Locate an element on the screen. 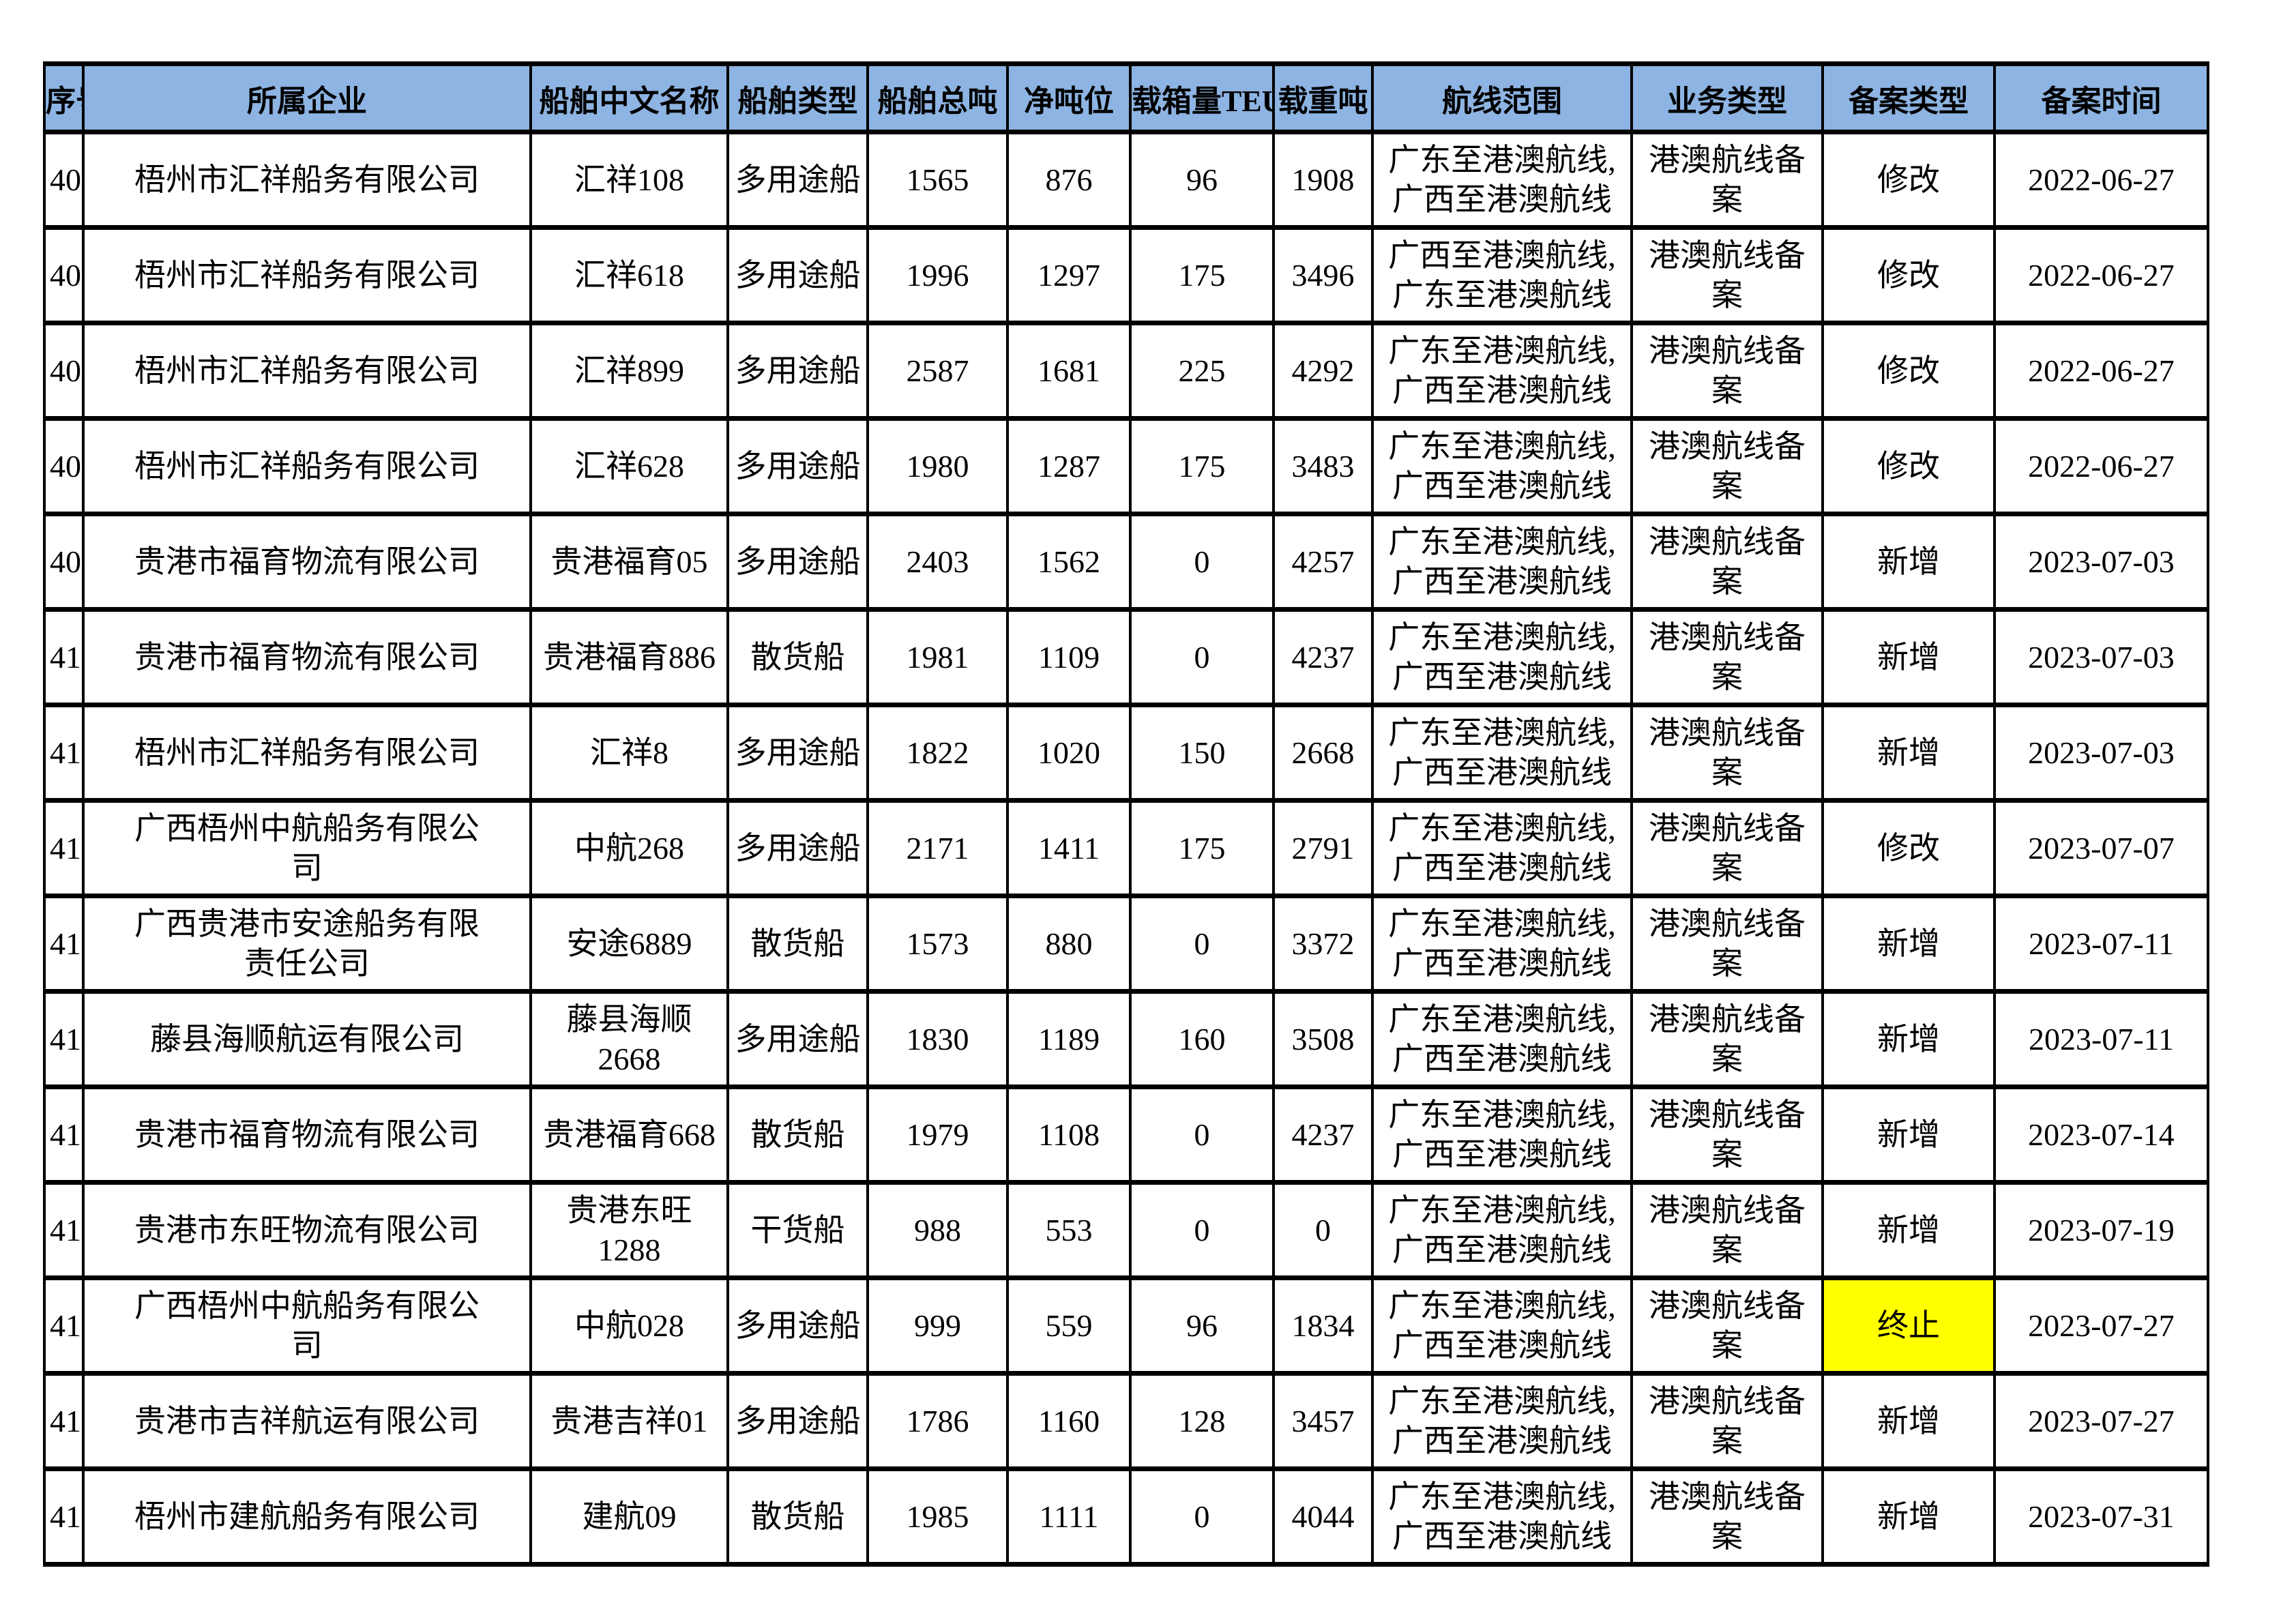  cell-deadweight: 3483 is located at coordinates (1323, 466).